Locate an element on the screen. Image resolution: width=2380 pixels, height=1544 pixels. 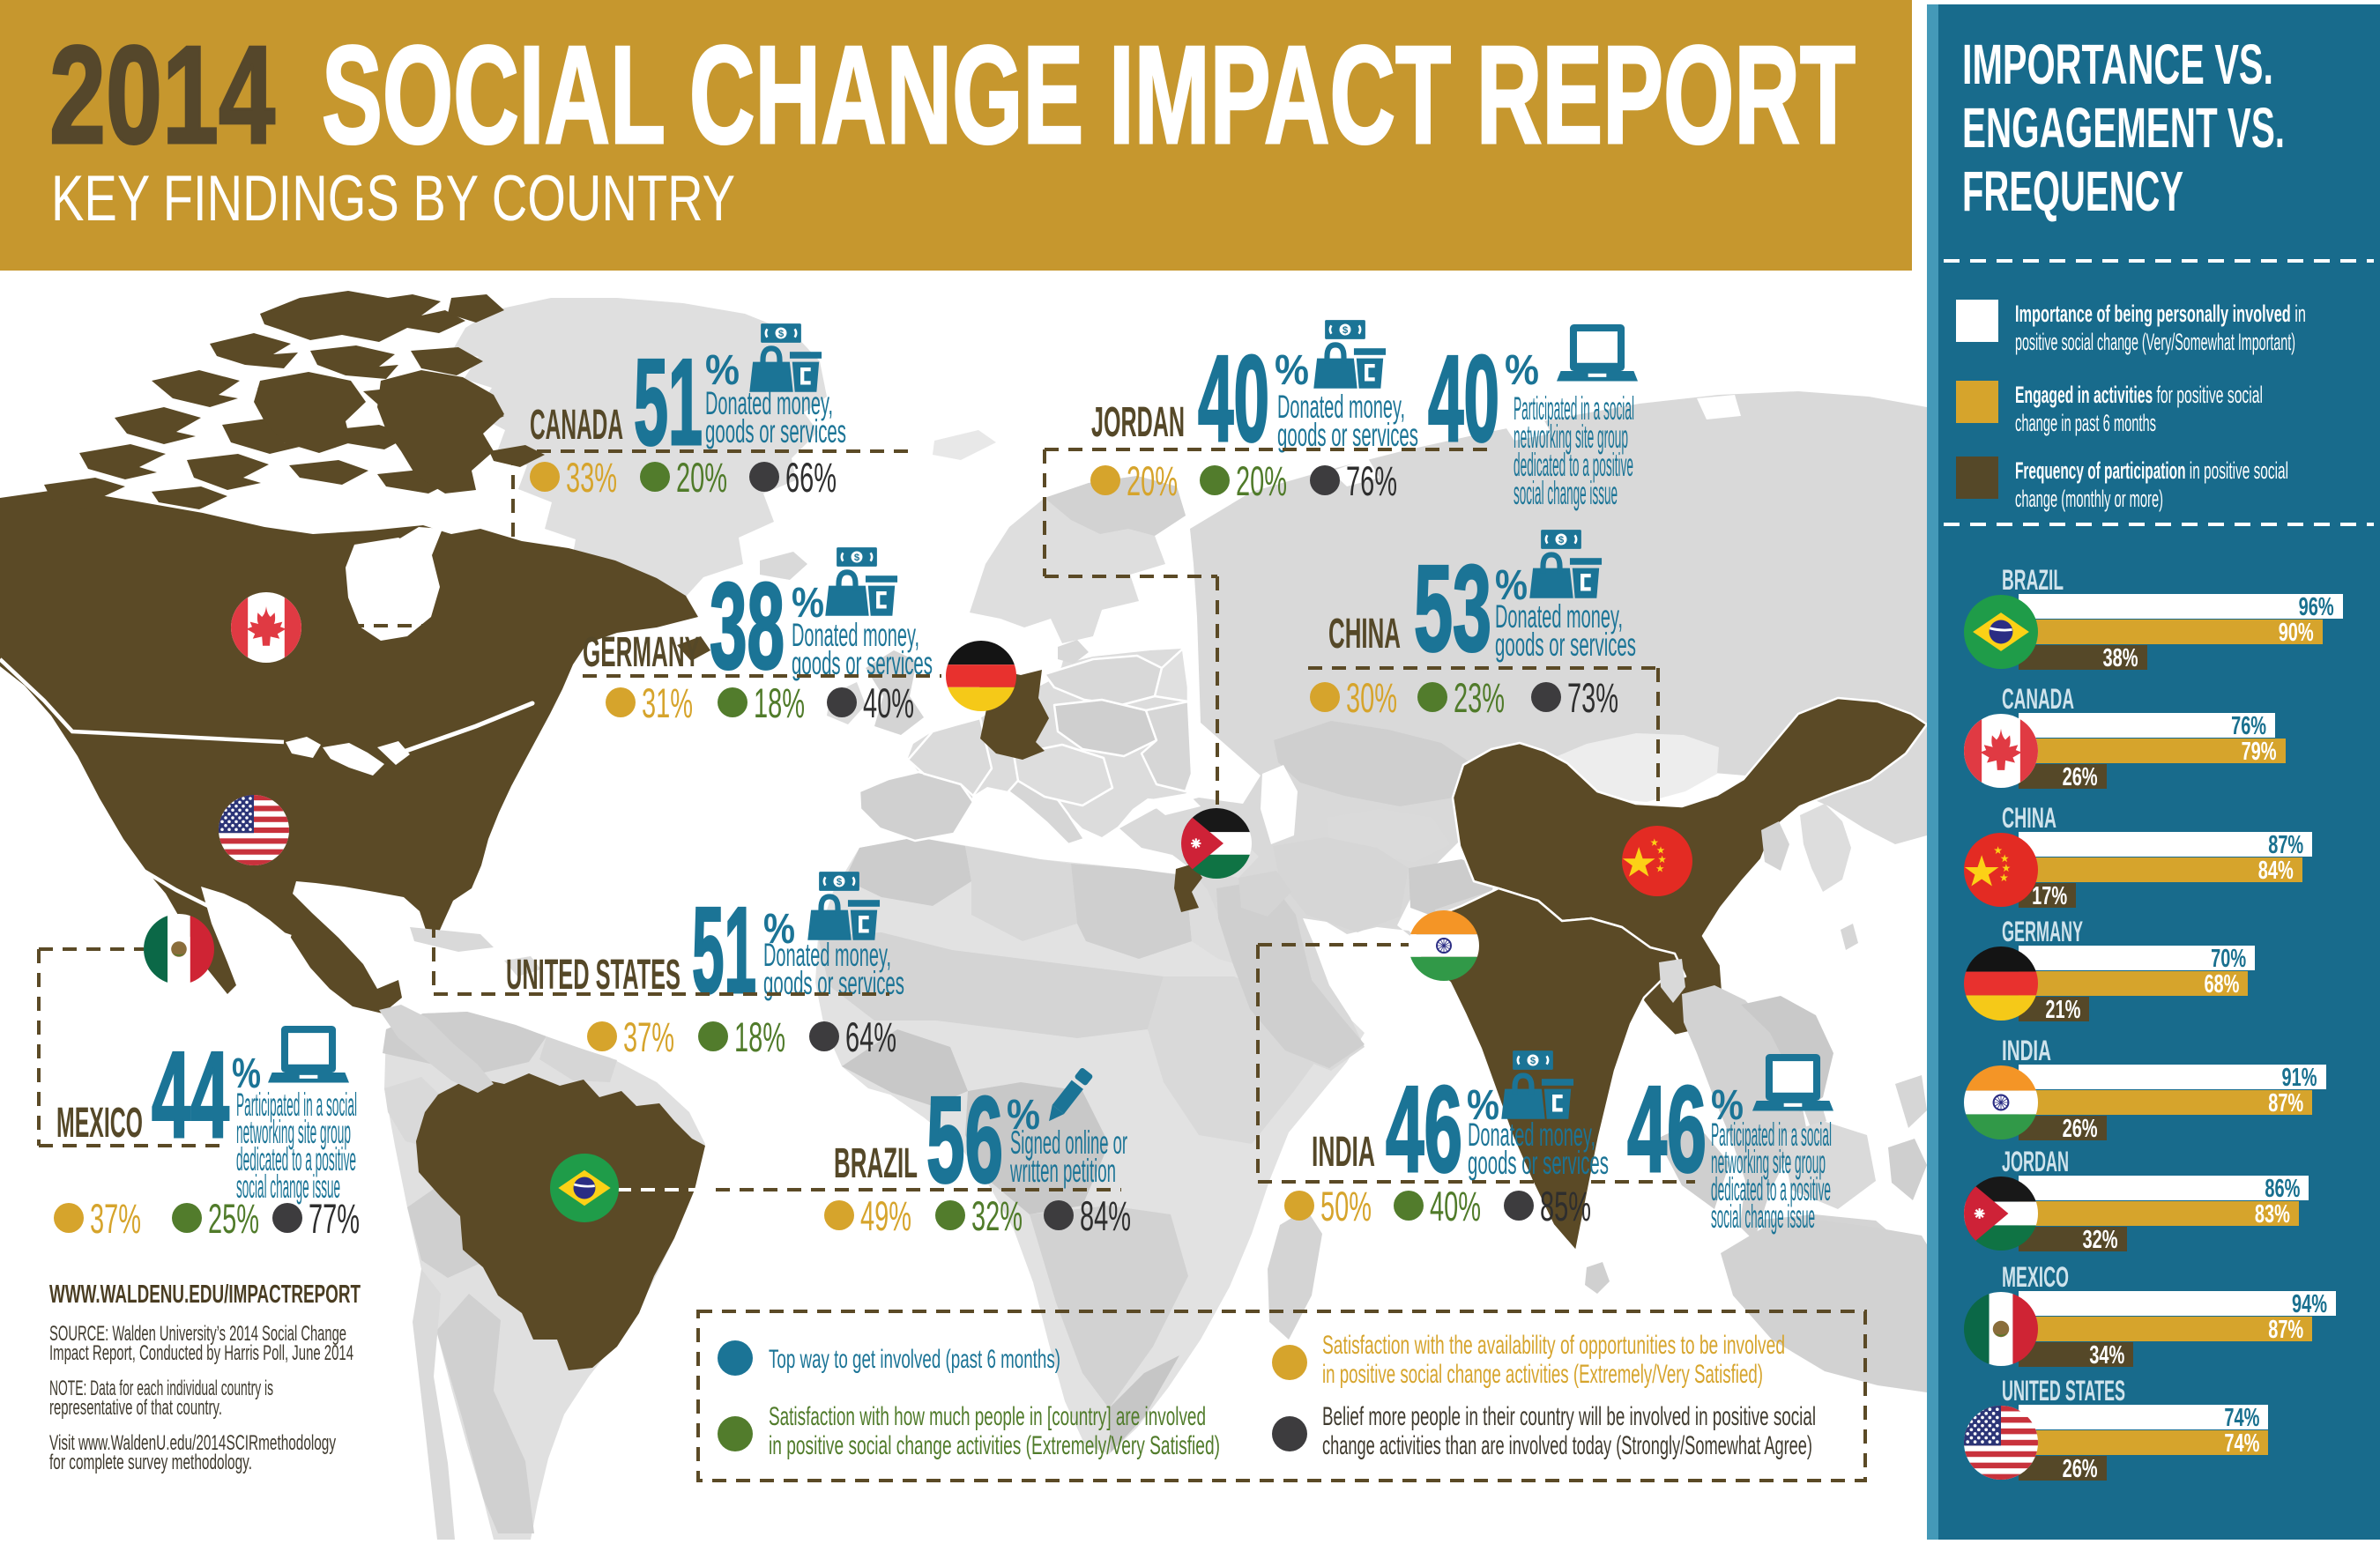
svg-text: FREQUENCY is located at coordinates (2072, 191).